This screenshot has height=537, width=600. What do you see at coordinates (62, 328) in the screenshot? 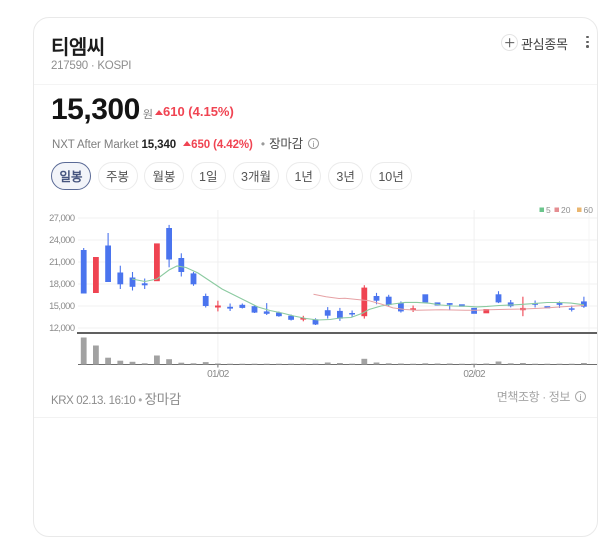
I see `svg-text: 12,000` at bounding box center [62, 328].